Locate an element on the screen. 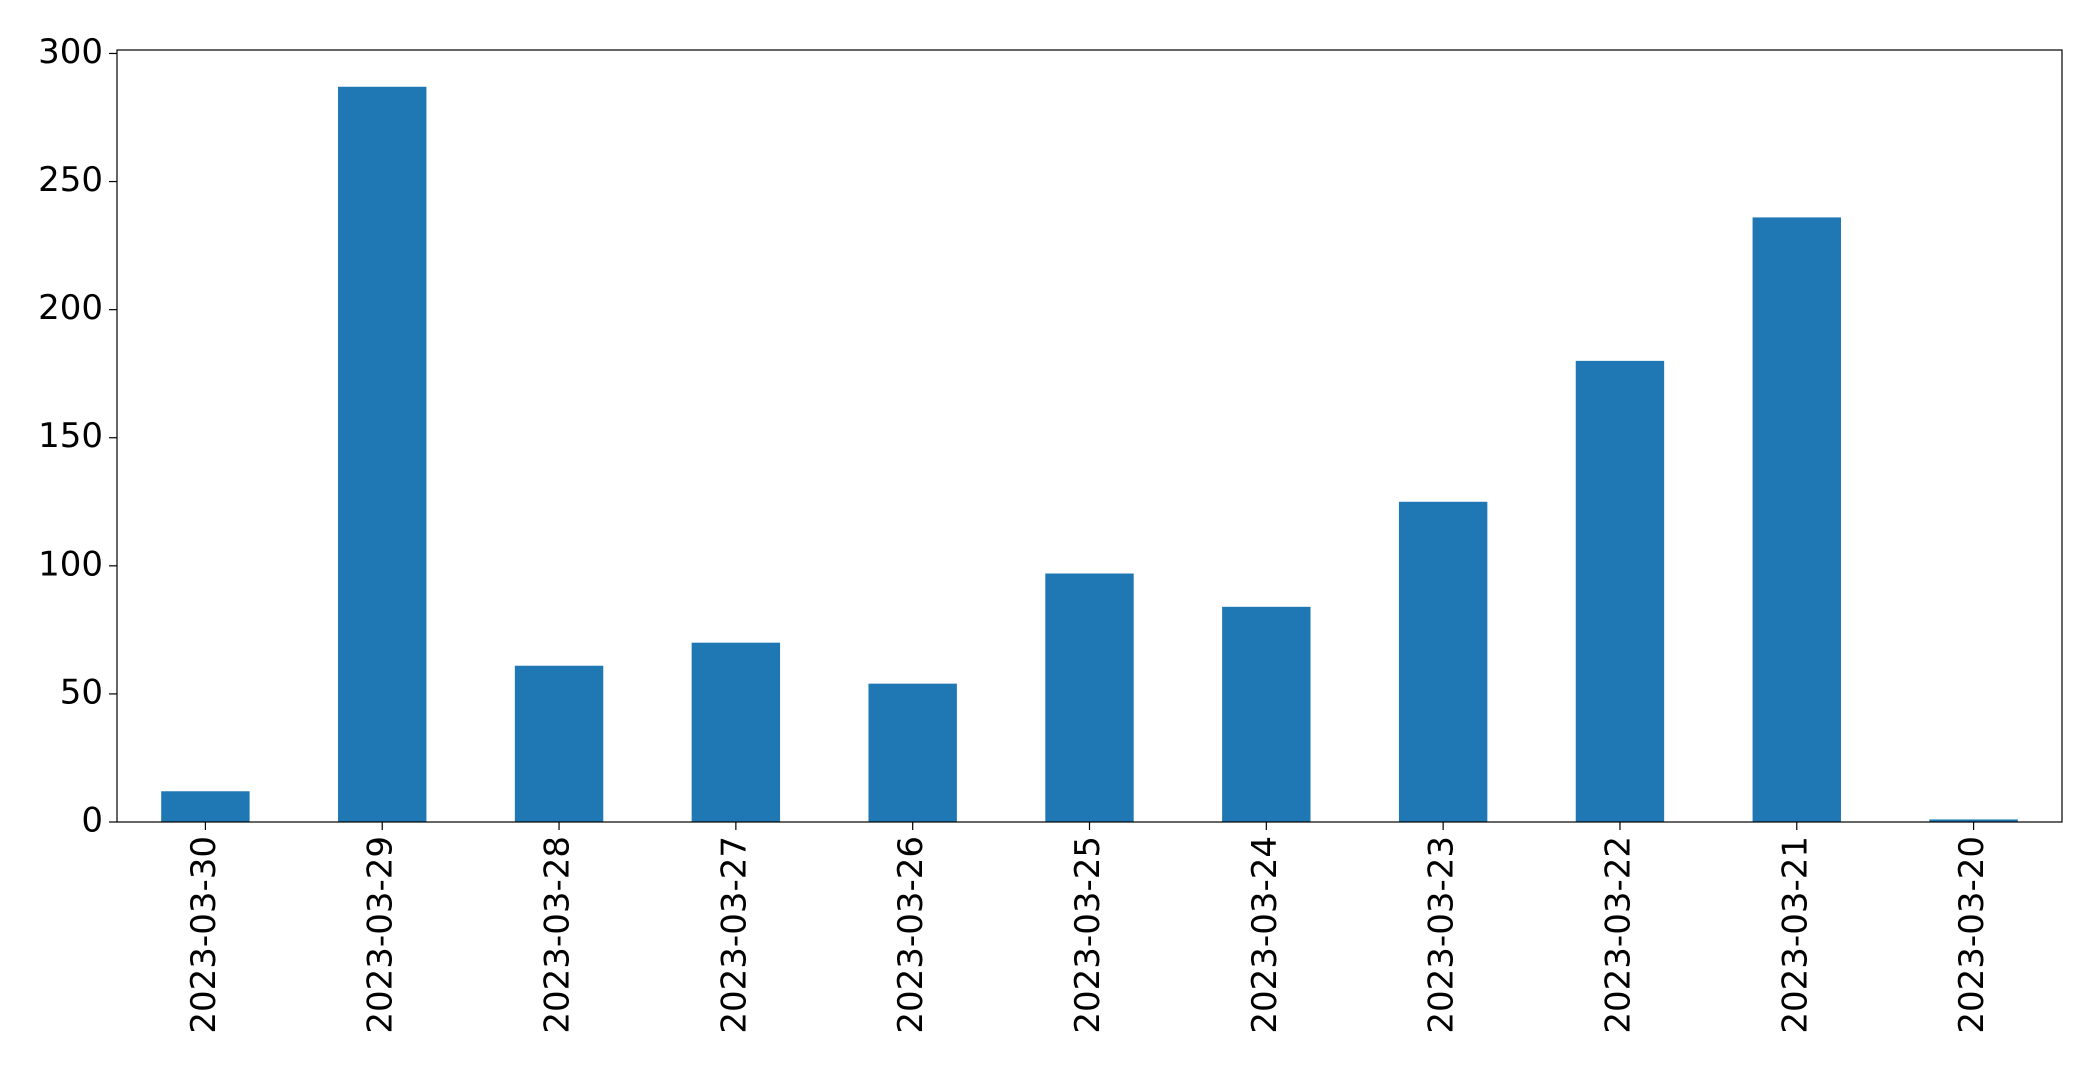 The image size is (2093, 1071). x-tick-label: 2023-03-27 is located at coordinates (734, 935).